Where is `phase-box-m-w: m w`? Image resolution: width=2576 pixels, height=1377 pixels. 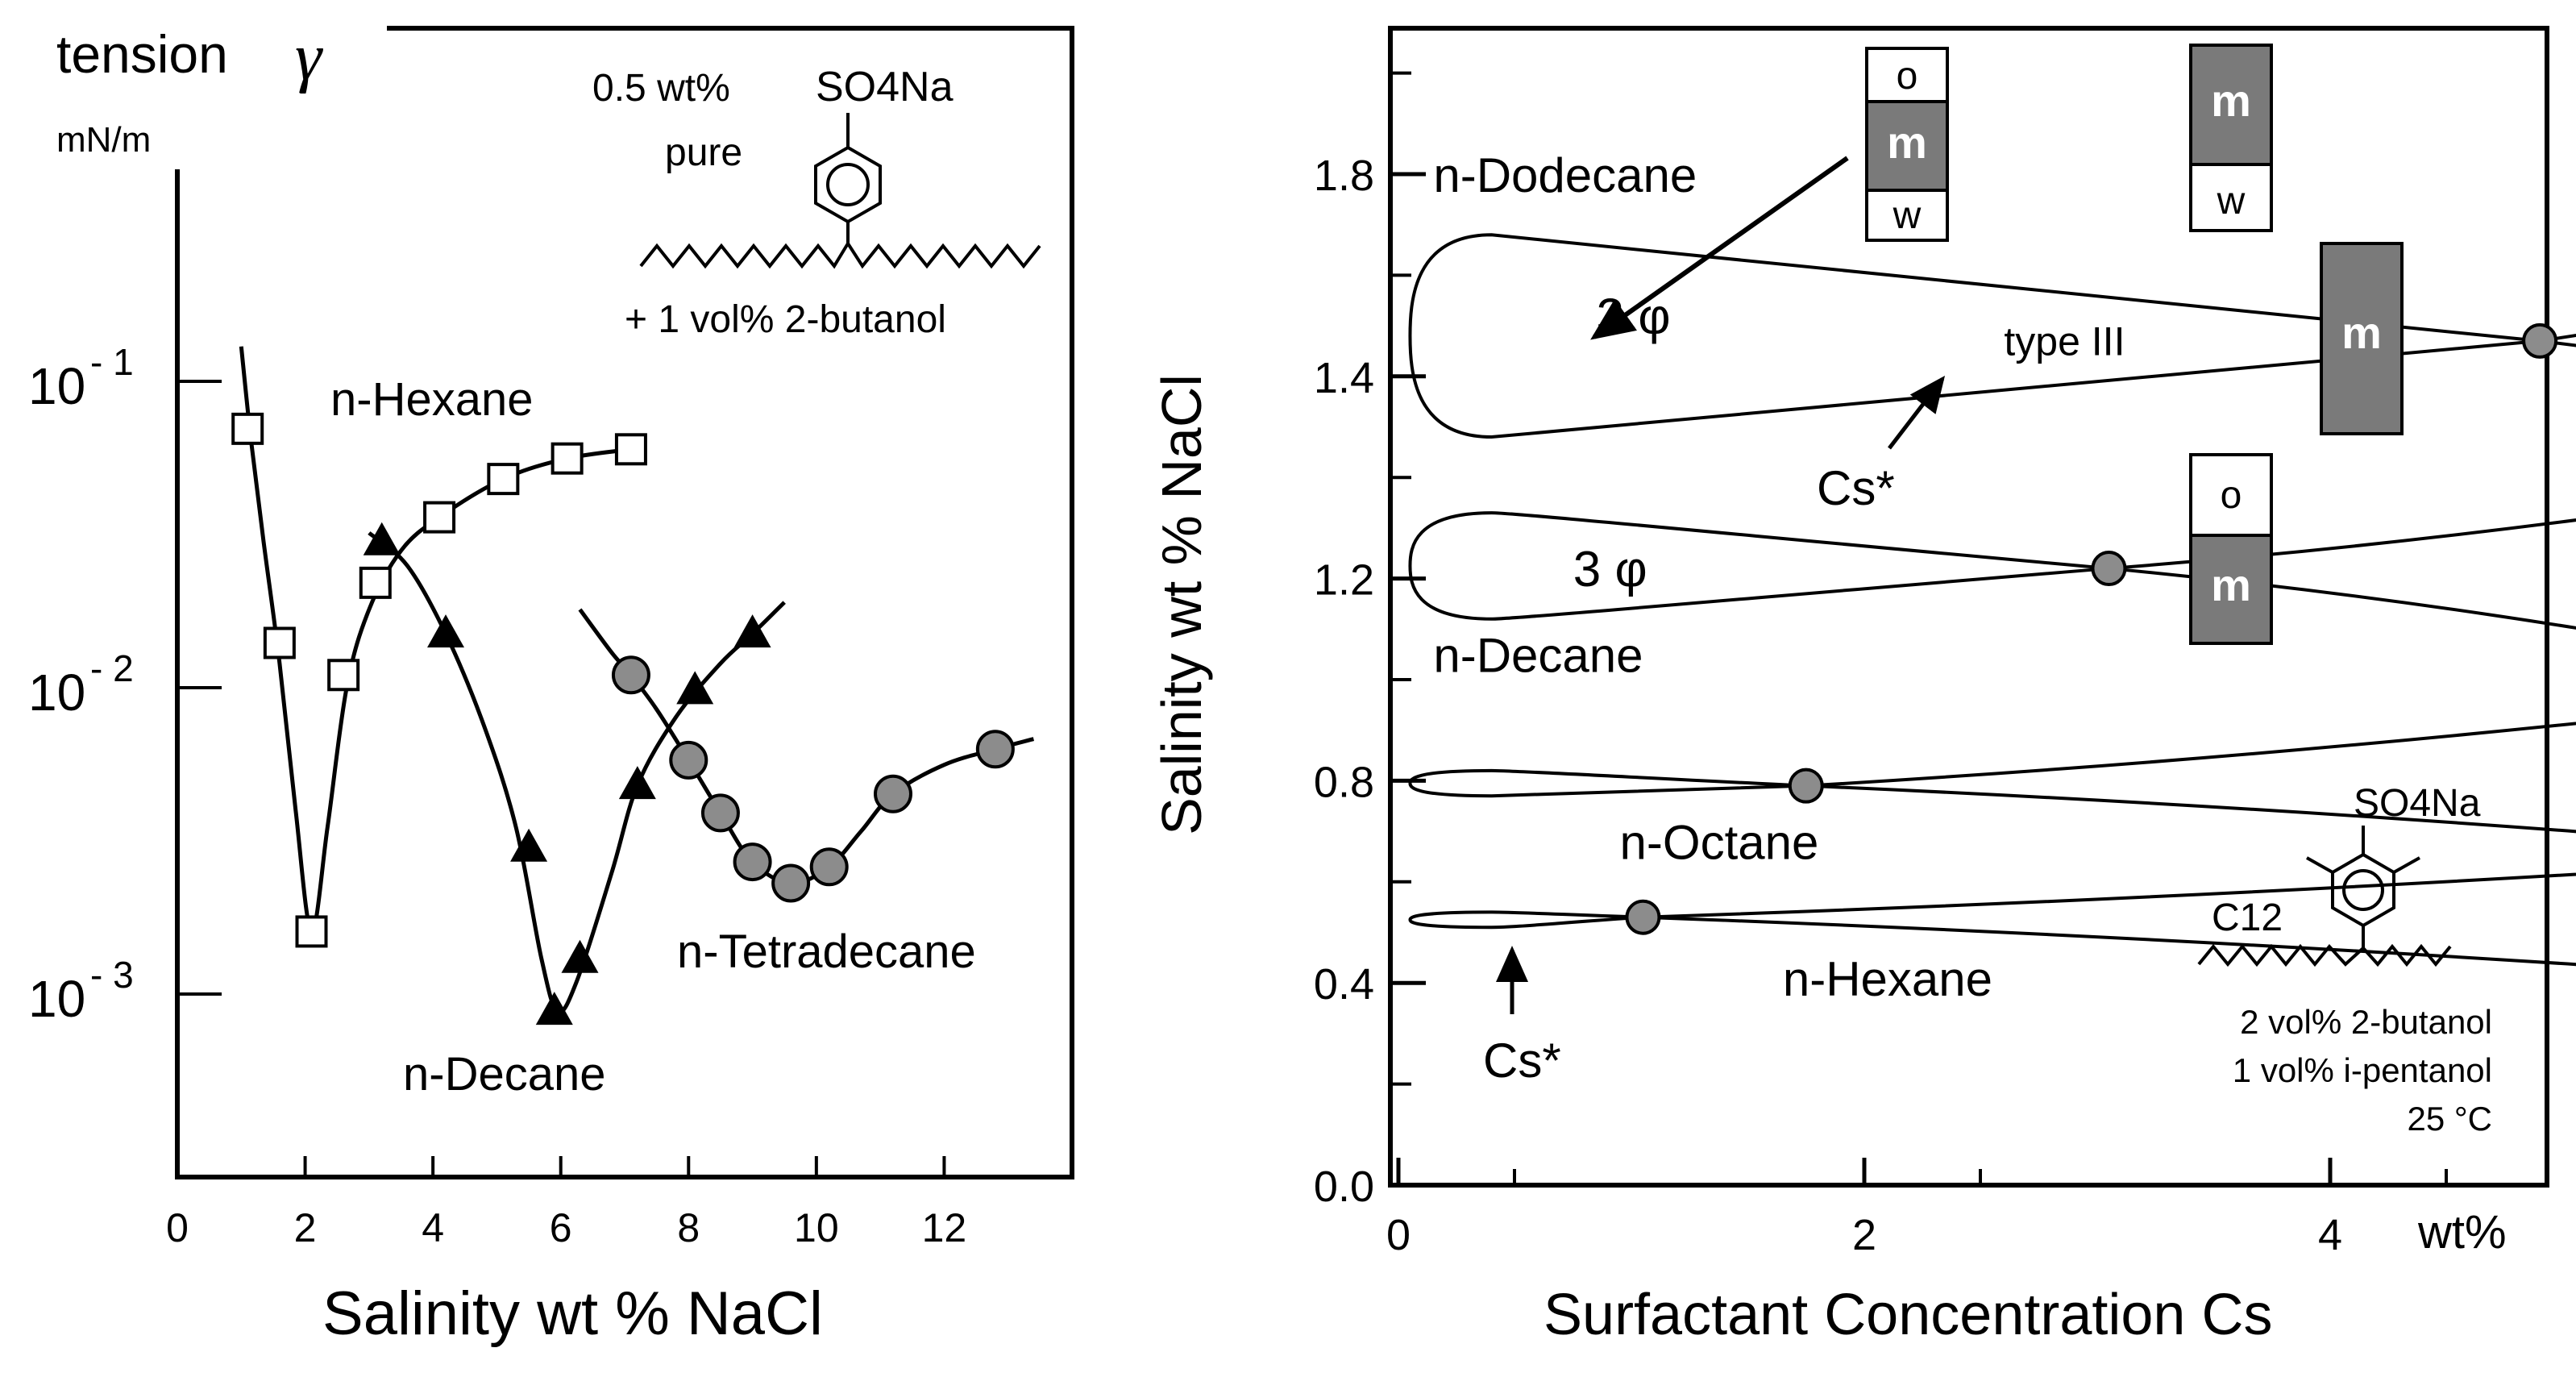 phase-box-m-w: m w is located at coordinates (2231, 138).